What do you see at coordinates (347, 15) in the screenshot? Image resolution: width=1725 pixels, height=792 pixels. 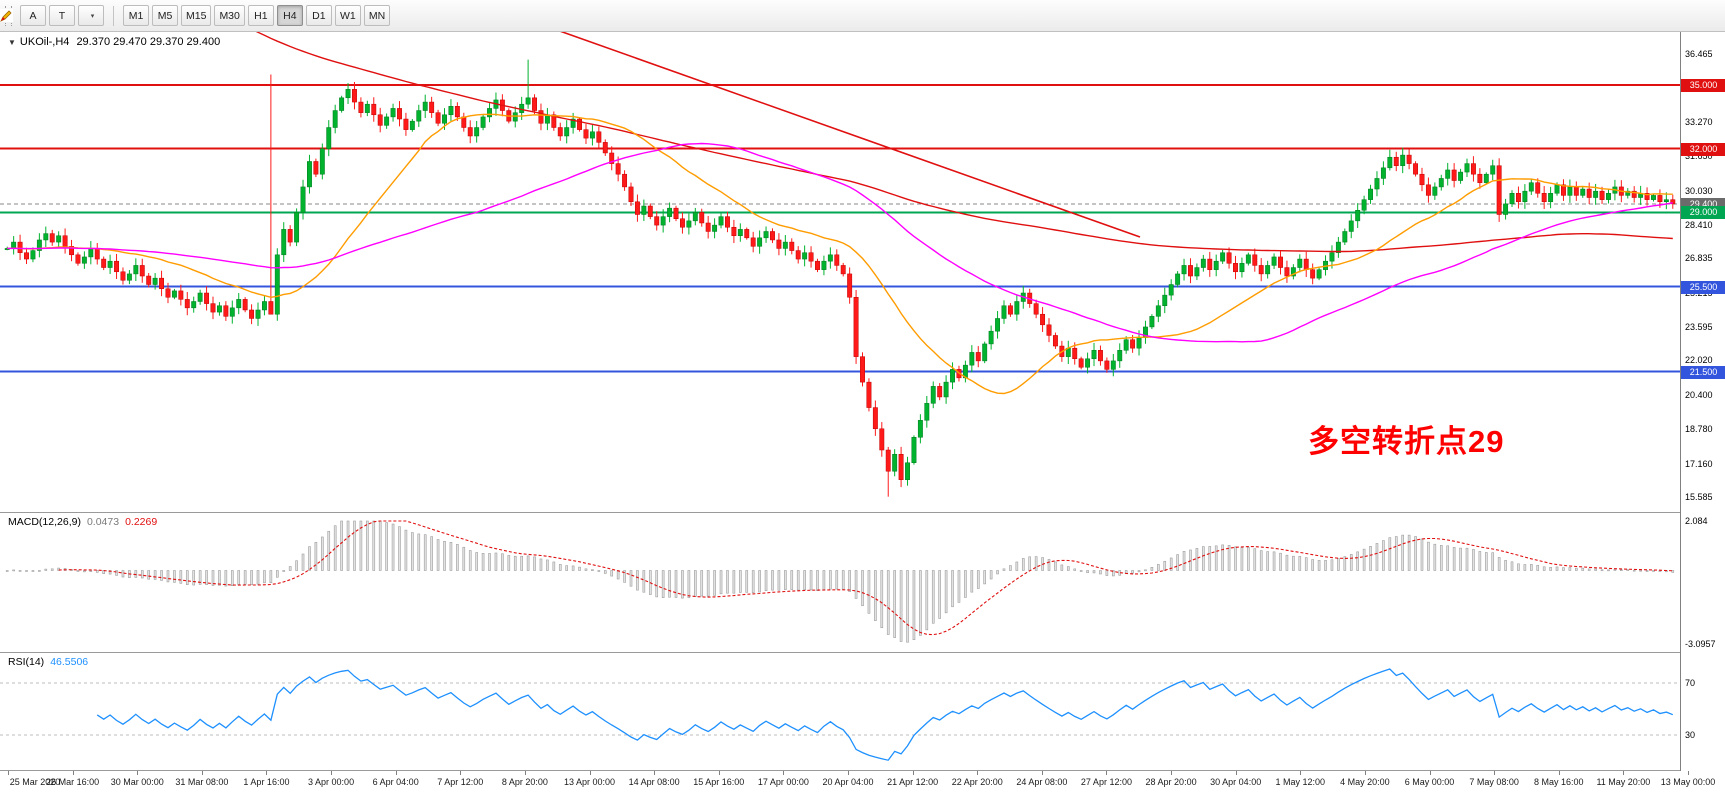 I see `tf-button-W1: W1` at bounding box center [347, 15].